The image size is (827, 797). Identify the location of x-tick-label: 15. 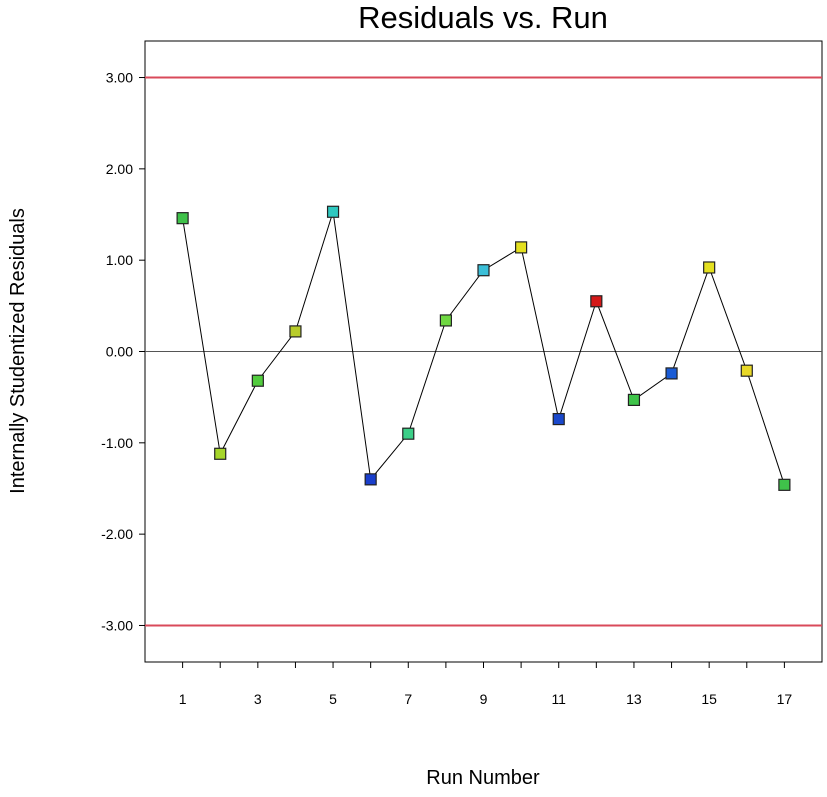
(709, 699).